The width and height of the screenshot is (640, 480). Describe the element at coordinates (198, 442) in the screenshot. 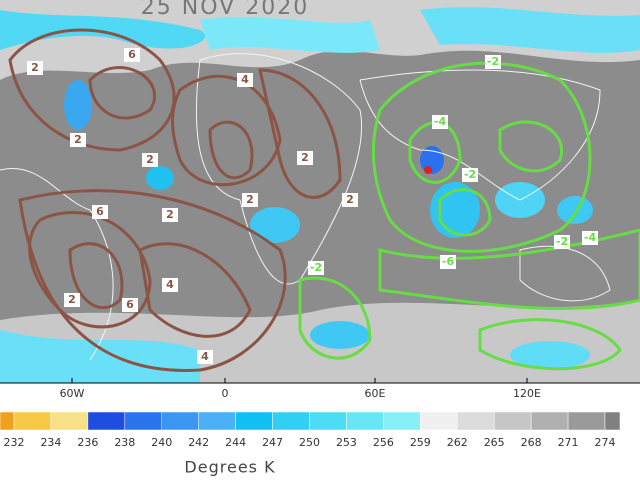

I see `colorbar-label: 242` at that location.